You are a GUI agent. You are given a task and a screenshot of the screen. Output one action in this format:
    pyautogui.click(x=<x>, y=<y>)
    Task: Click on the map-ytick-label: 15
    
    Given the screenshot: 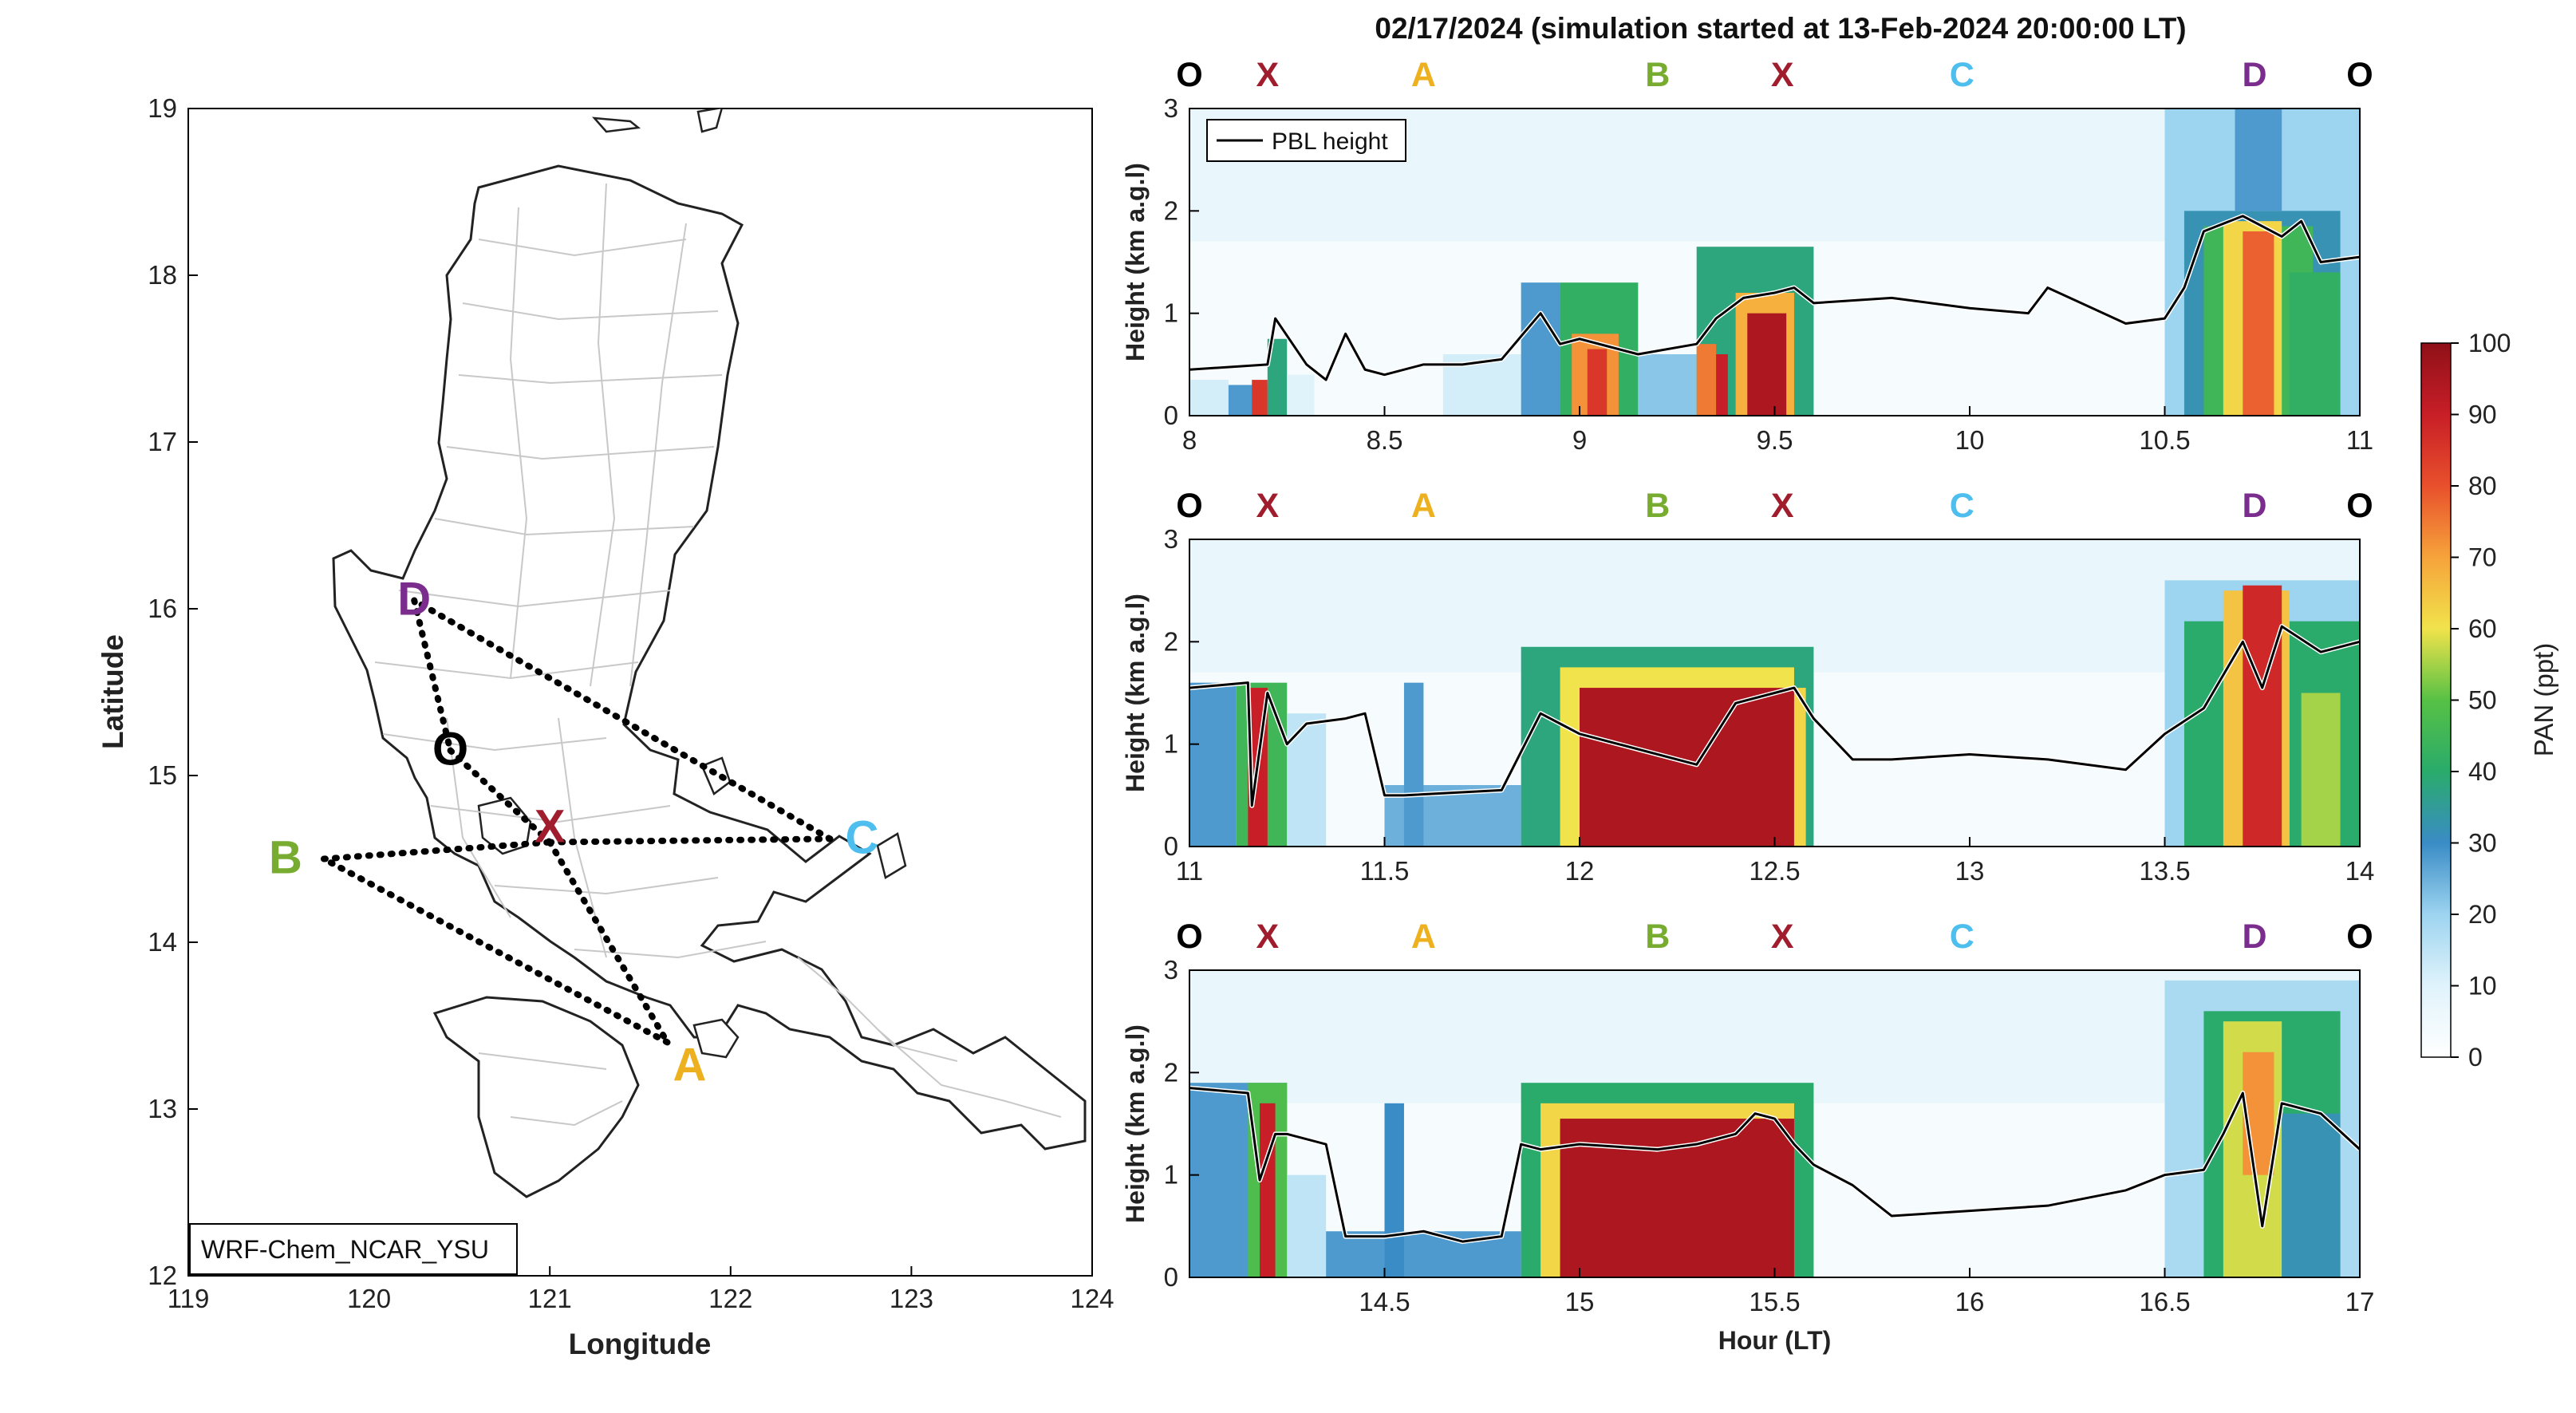 What is the action you would take?
    pyautogui.click(x=163, y=775)
    